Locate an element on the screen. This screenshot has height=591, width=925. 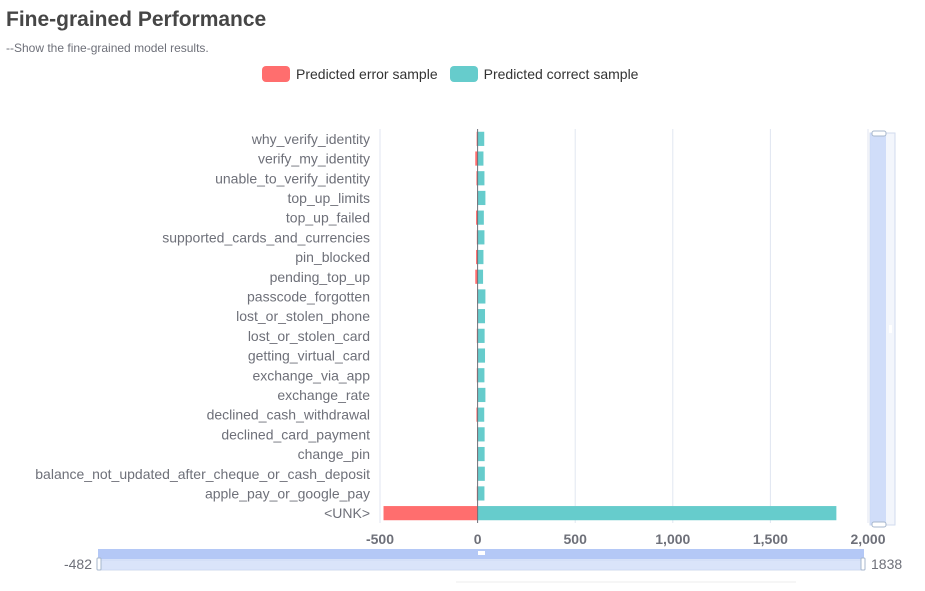
y-datazoom-handle-bottom is located at coordinates (879, 524).